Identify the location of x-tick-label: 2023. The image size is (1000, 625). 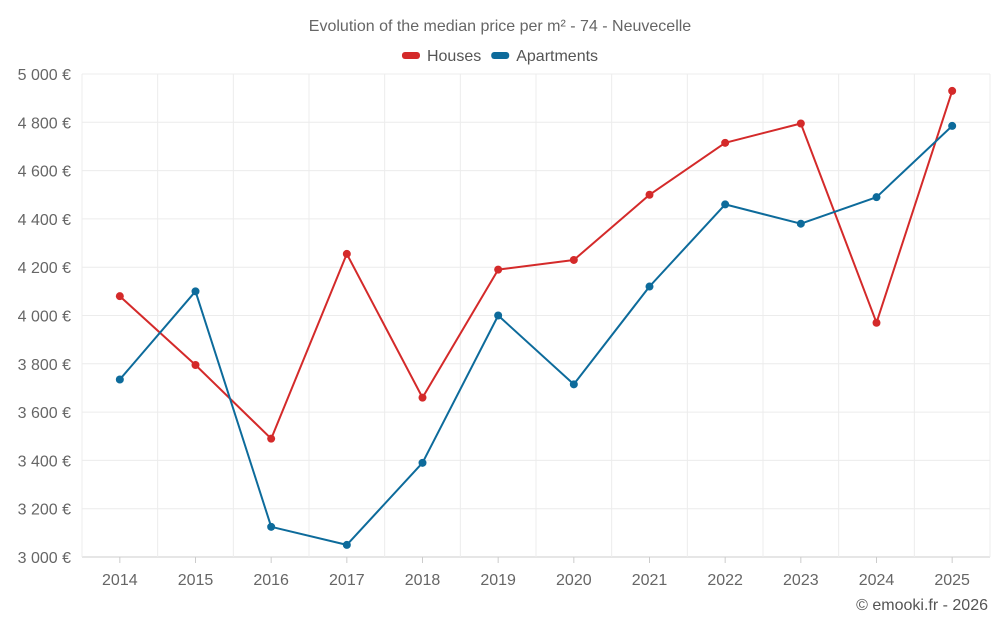
(801, 580).